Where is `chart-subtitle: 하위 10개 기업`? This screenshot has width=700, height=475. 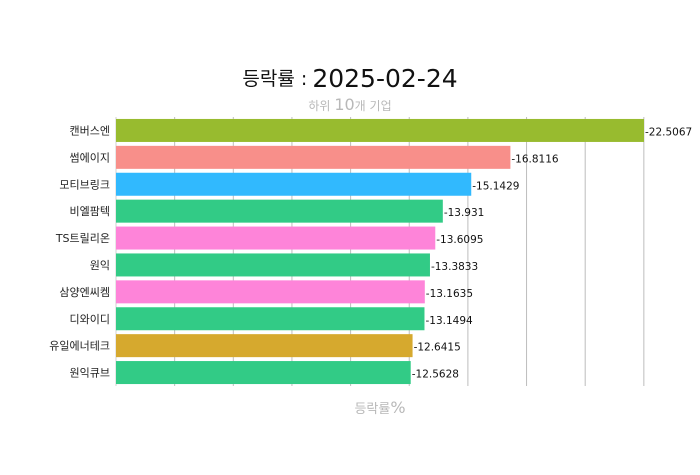
chart-subtitle: 하위 10개 기업 is located at coordinates (350, 104).